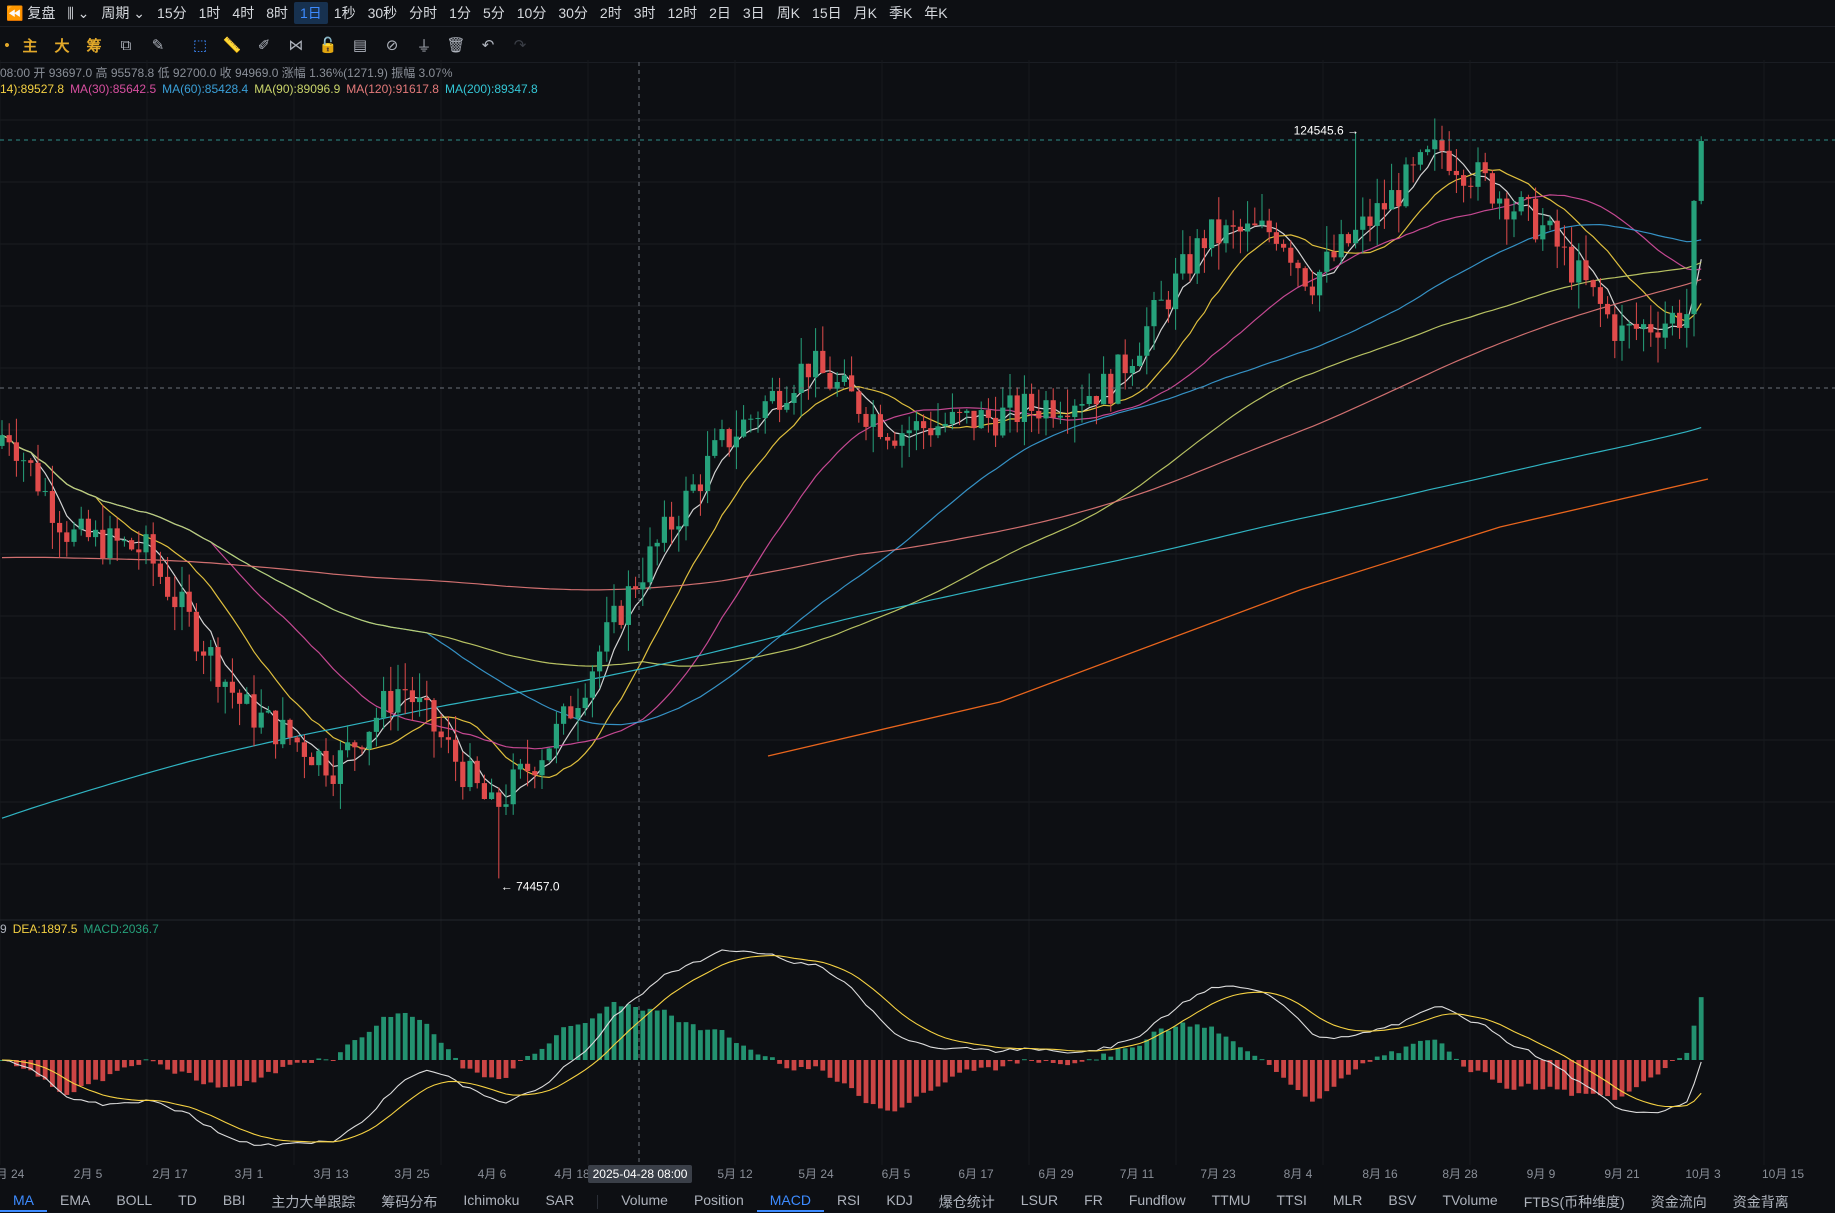  I want to click on x-tick-label: 7月 23, so click(1218, 1174).